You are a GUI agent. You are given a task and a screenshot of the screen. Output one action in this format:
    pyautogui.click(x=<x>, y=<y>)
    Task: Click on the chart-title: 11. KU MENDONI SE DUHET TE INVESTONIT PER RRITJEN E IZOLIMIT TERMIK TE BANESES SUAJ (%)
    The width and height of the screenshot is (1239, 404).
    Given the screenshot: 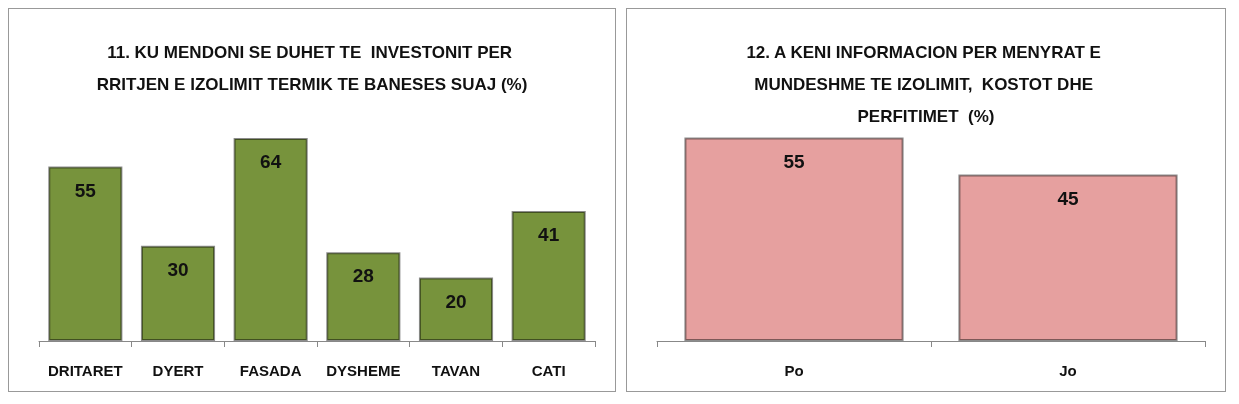 What is the action you would take?
    pyautogui.click(x=312, y=68)
    